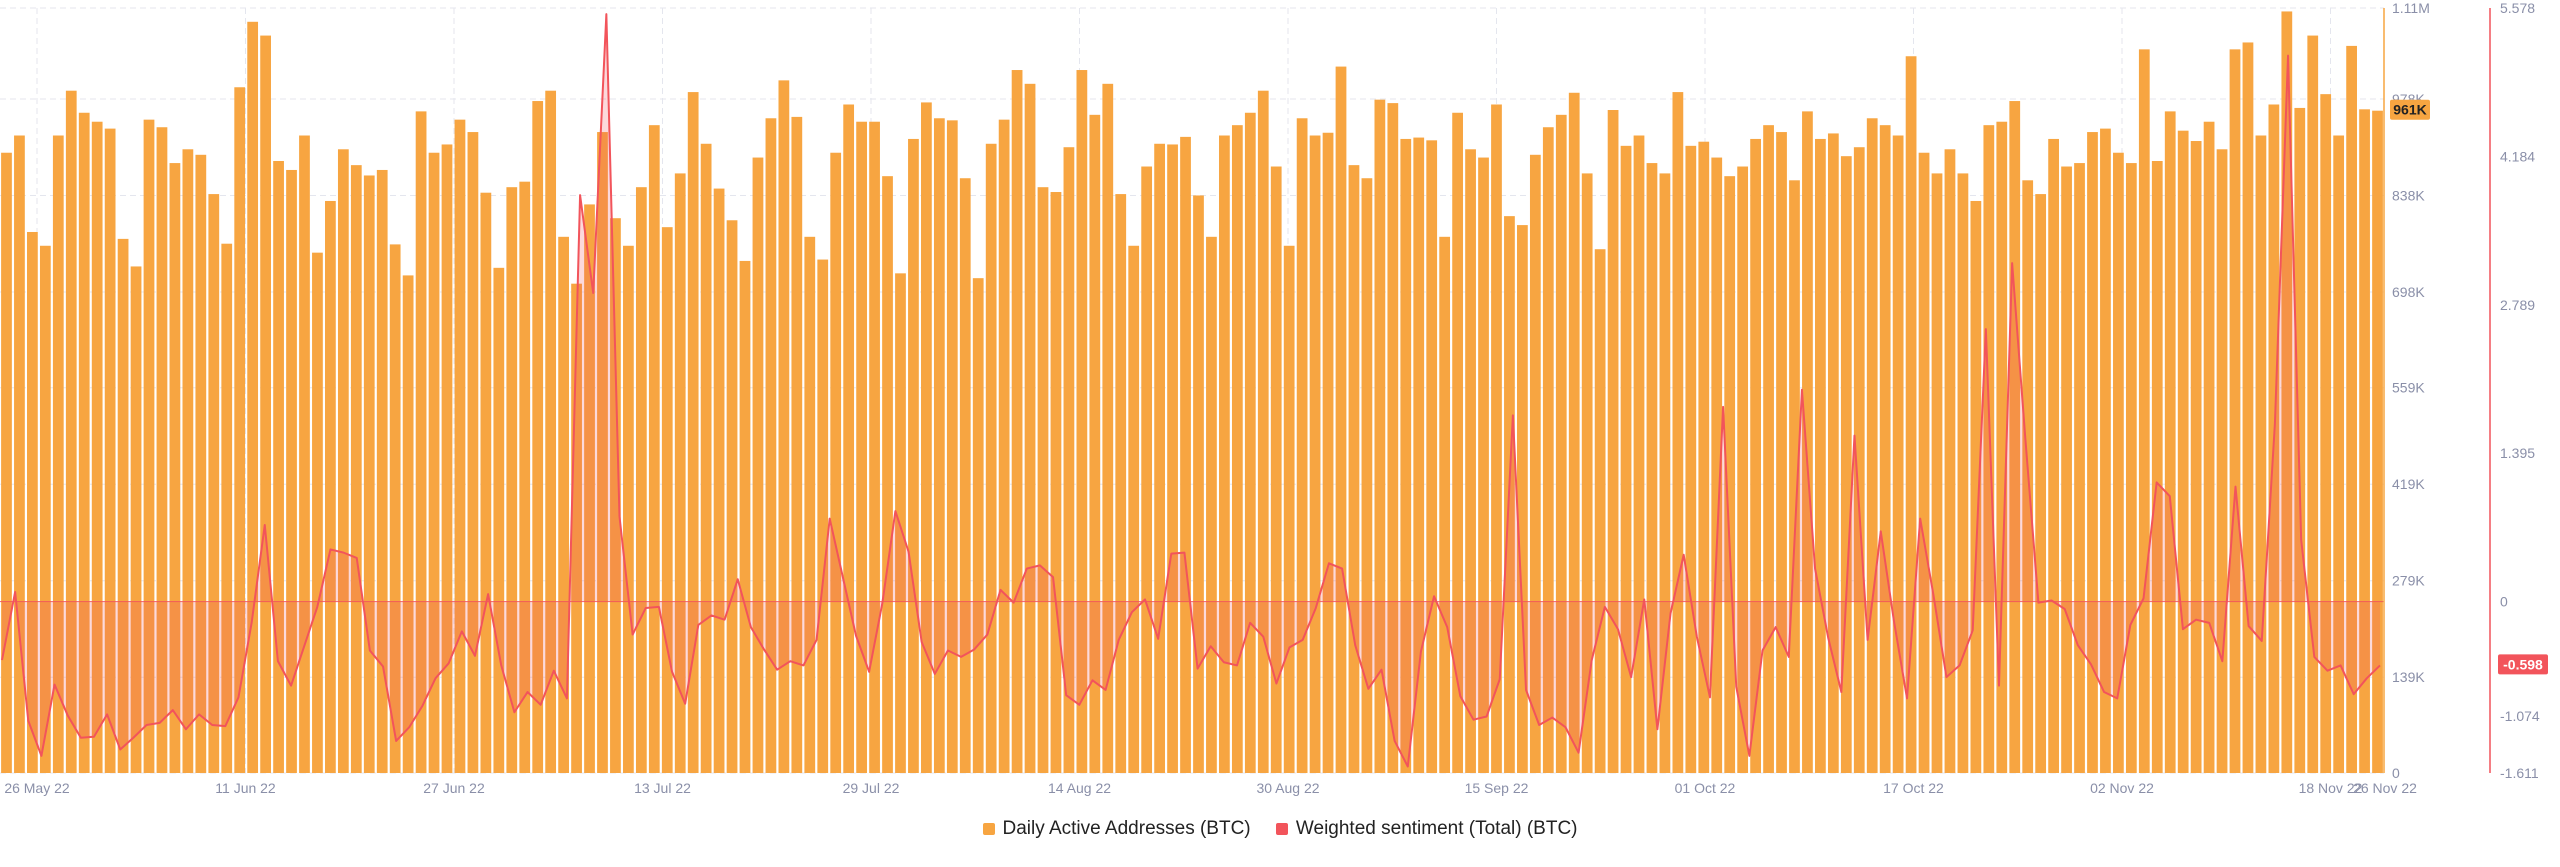  I want to click on right-axis-tick-label: 4.184, so click(2517, 156).